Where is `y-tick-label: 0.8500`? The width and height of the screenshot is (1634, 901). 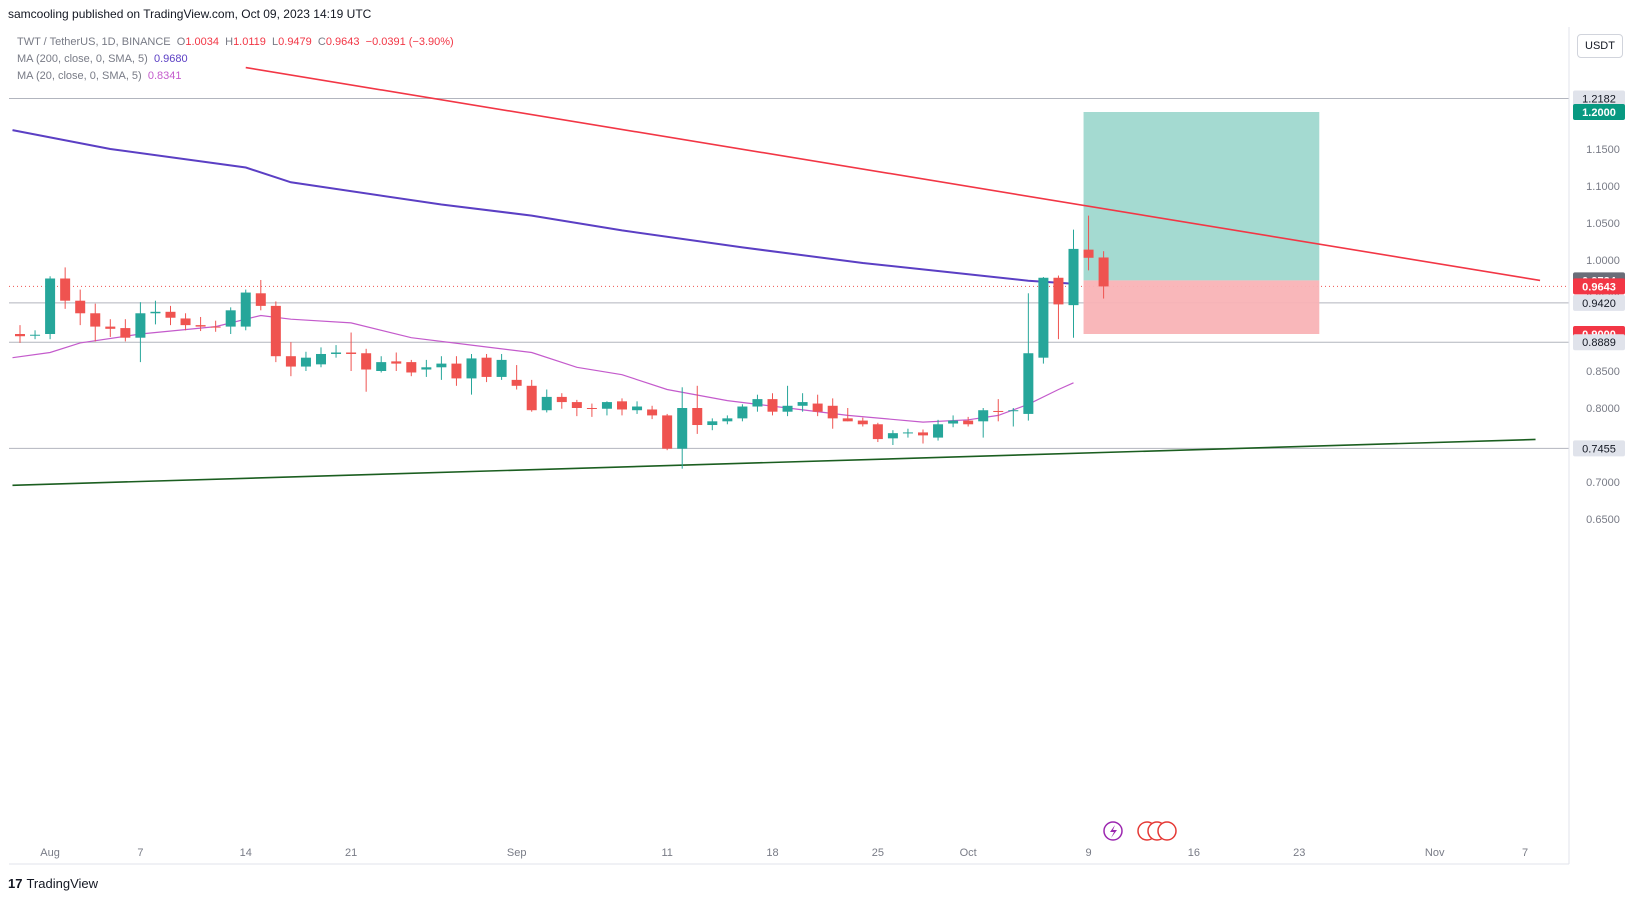
y-tick-label: 0.8500 is located at coordinates (1603, 372).